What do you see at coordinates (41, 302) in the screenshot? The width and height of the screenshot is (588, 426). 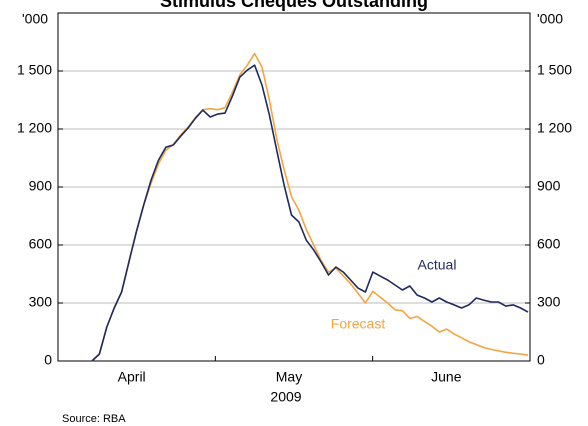 I see `y-tick-label: 300` at bounding box center [41, 302].